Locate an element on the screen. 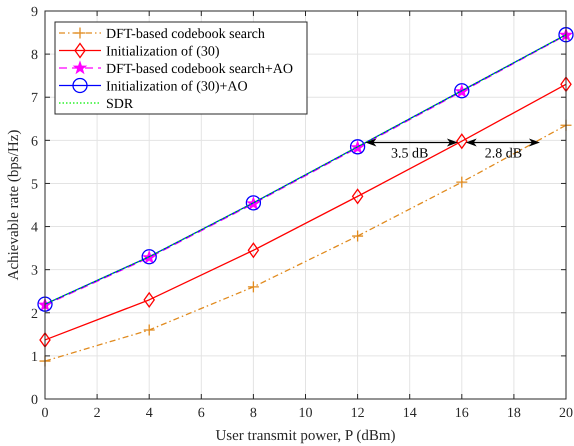 The width and height of the screenshot is (574, 446). x-tick-label: 8 is located at coordinates (253, 413).